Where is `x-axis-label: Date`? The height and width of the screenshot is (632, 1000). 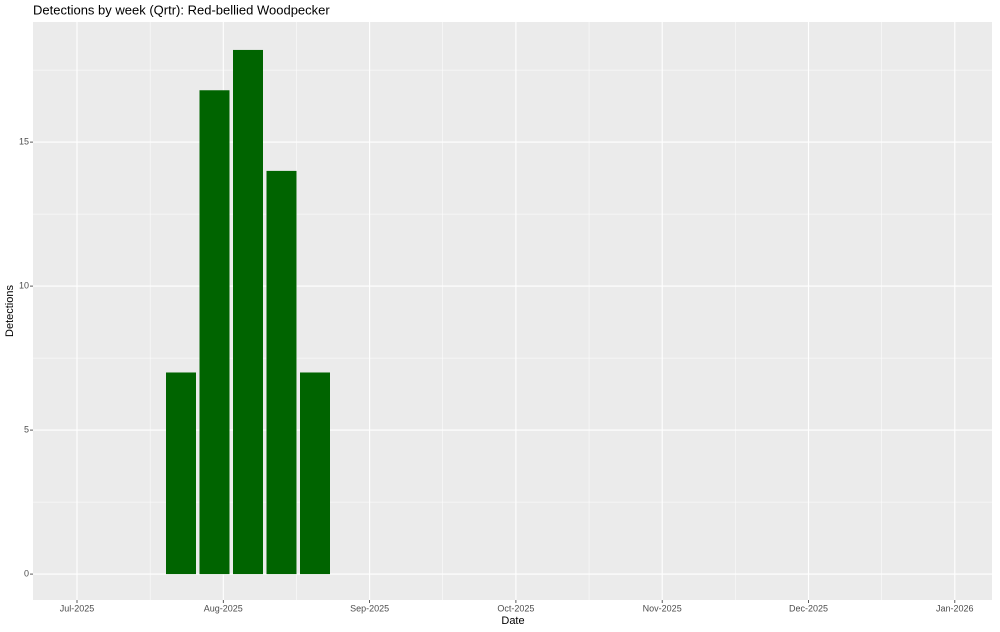 x-axis-label: Date is located at coordinates (512, 621).